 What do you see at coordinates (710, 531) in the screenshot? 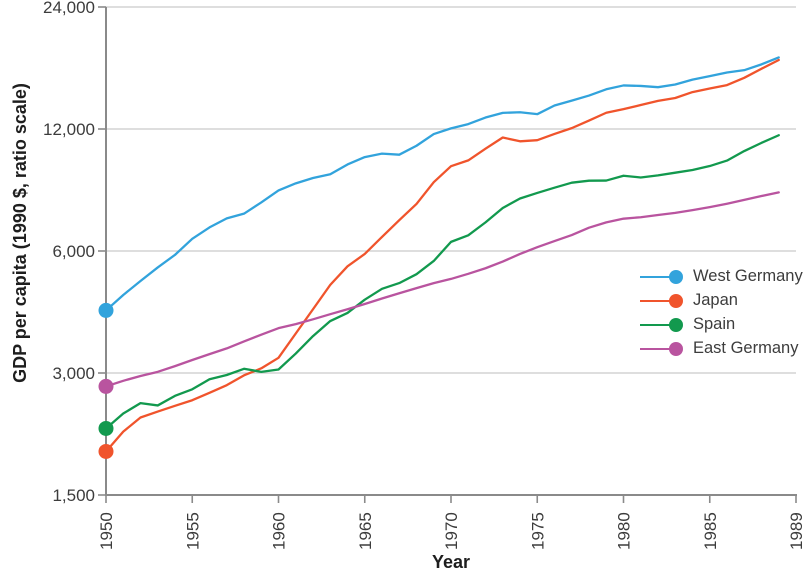
I see `x-tick-label: 1985` at bounding box center [710, 531].